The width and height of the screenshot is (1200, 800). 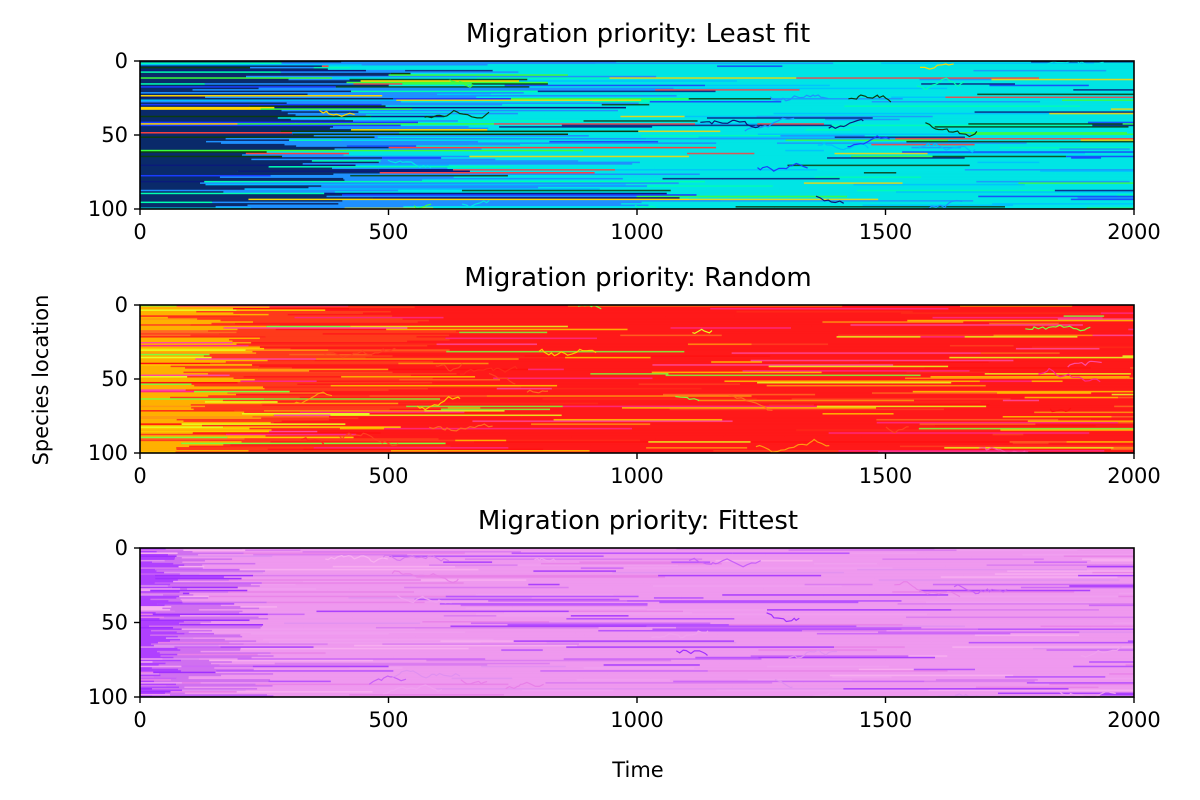 I want to click on x-tick-label: 0, so click(x=139, y=232).